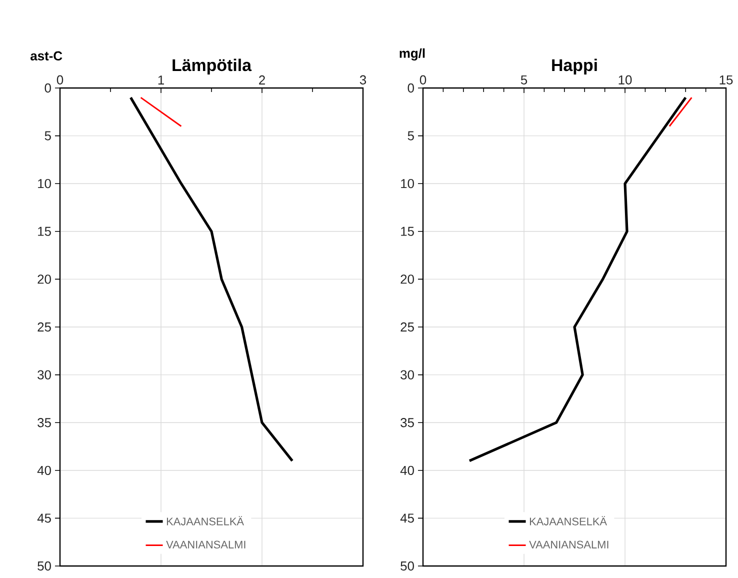  What do you see at coordinates (412, 54) in the screenshot?
I see `x-axis-title: mg/l` at bounding box center [412, 54].